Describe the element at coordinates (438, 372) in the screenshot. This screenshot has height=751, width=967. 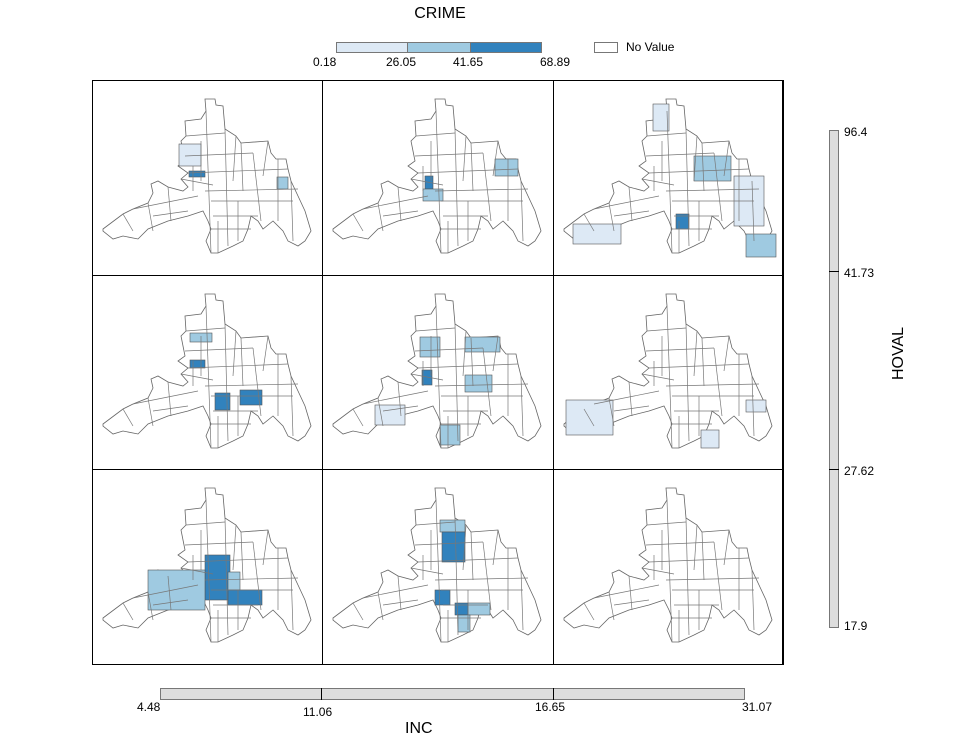
I see `map-panel-r1-c1` at that location.